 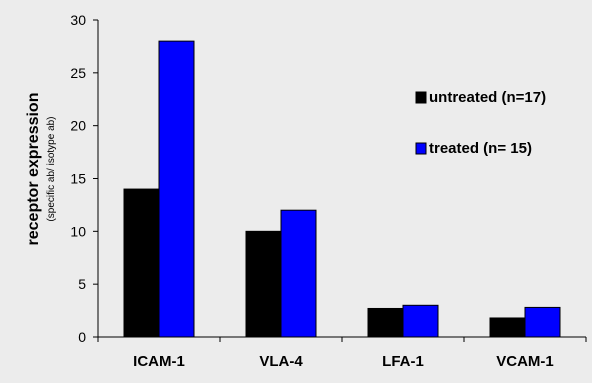 I want to click on x-tick-label: LFA-1, so click(x=403, y=361).